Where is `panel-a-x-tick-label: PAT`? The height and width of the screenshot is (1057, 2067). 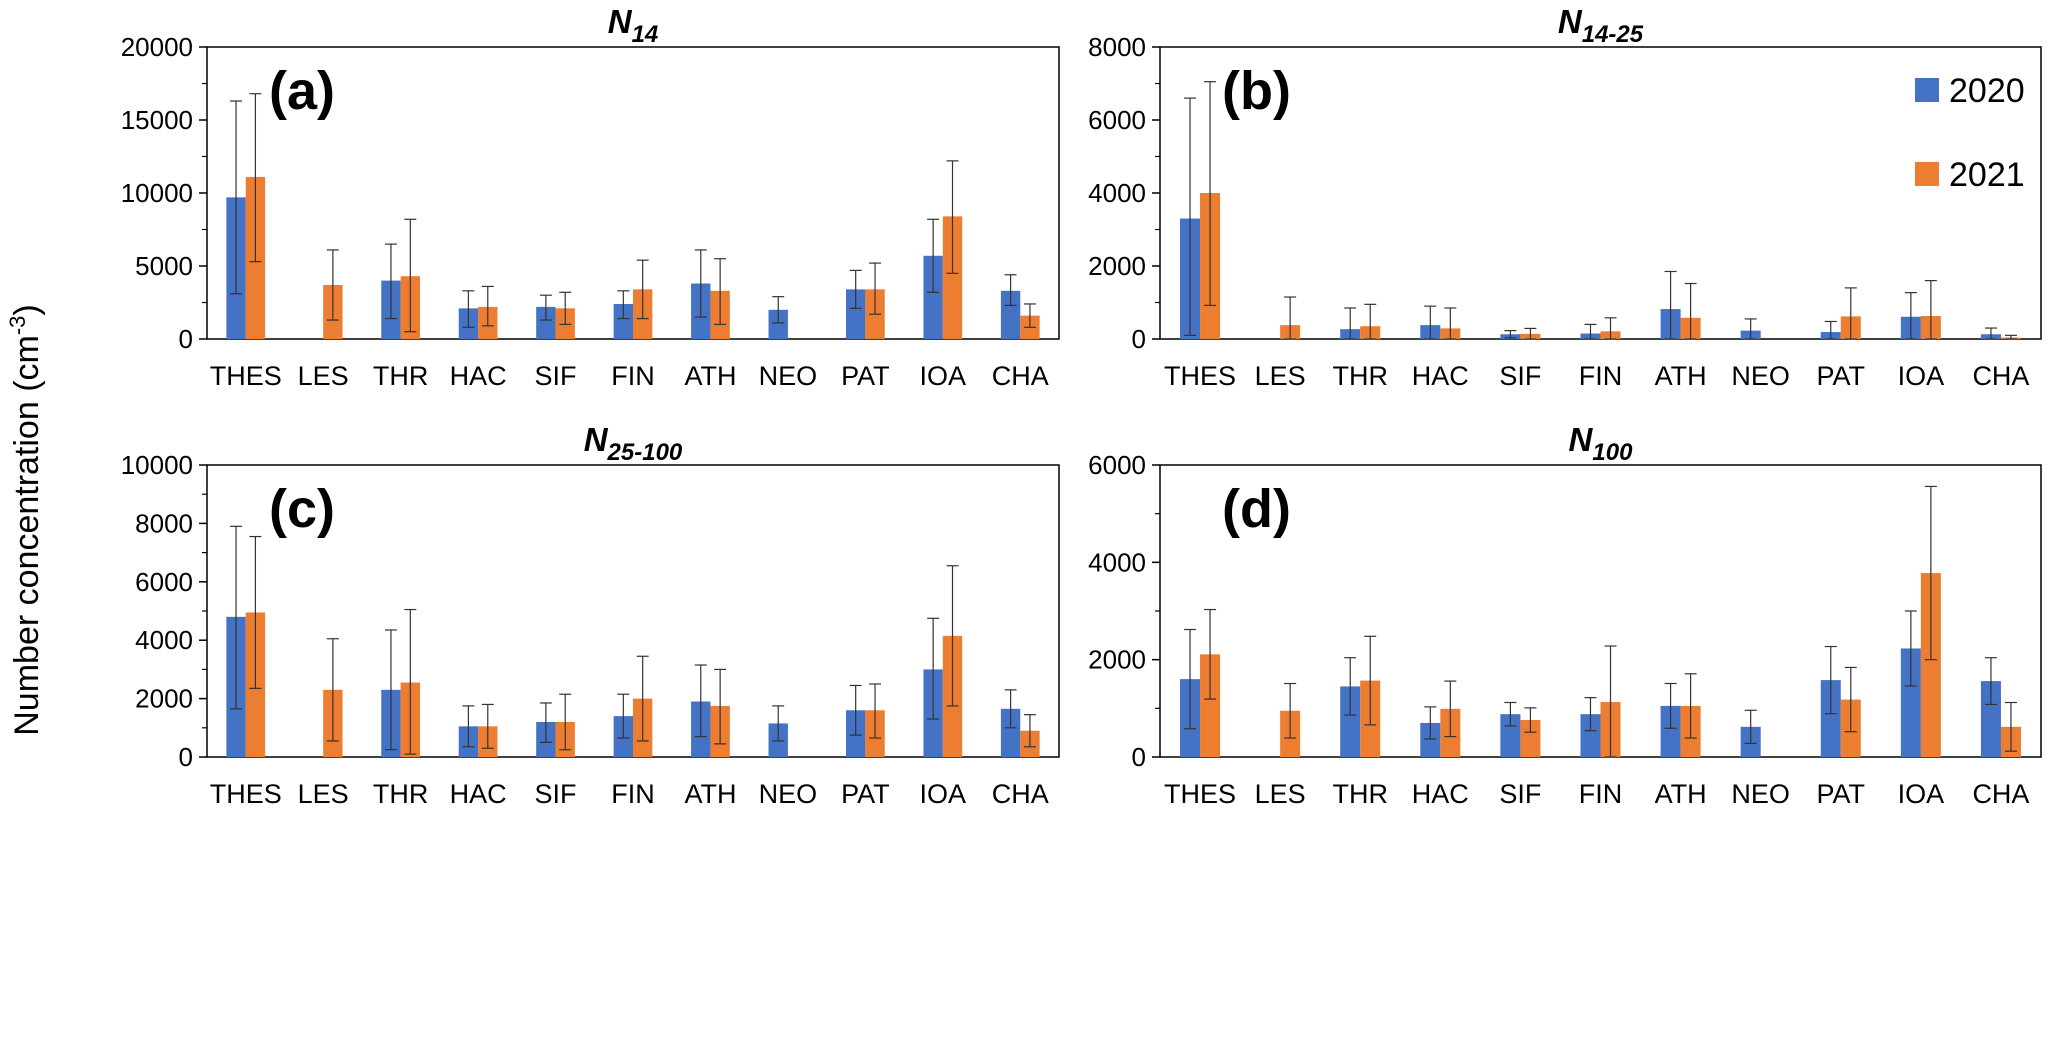 panel-a-x-tick-label: PAT is located at coordinates (865, 376).